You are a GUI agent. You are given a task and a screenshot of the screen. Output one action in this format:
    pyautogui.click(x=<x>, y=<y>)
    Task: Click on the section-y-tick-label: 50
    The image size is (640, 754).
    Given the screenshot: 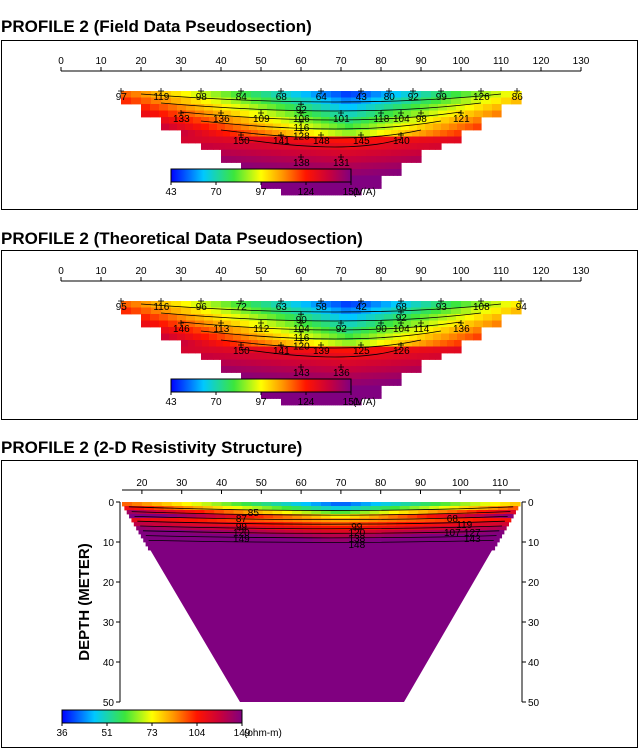 What is the action you would take?
    pyautogui.click(x=109, y=703)
    